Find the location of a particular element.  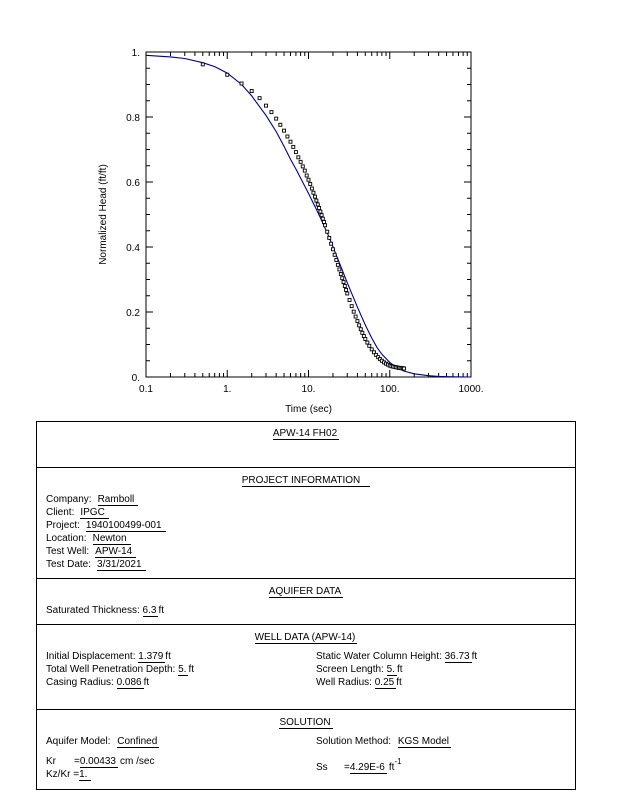

casing-radius-value: 0.086 is located at coordinates (130, 683).